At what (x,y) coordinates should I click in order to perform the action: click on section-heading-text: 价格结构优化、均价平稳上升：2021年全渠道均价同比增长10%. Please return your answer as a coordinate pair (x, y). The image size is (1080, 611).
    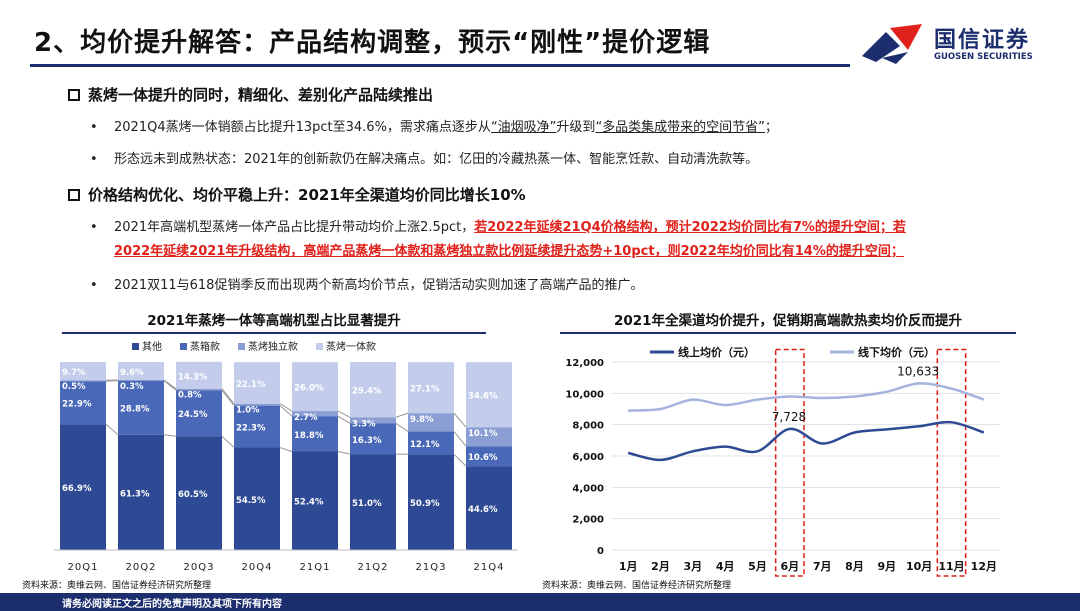
    Looking at the image, I should click on (307, 195).